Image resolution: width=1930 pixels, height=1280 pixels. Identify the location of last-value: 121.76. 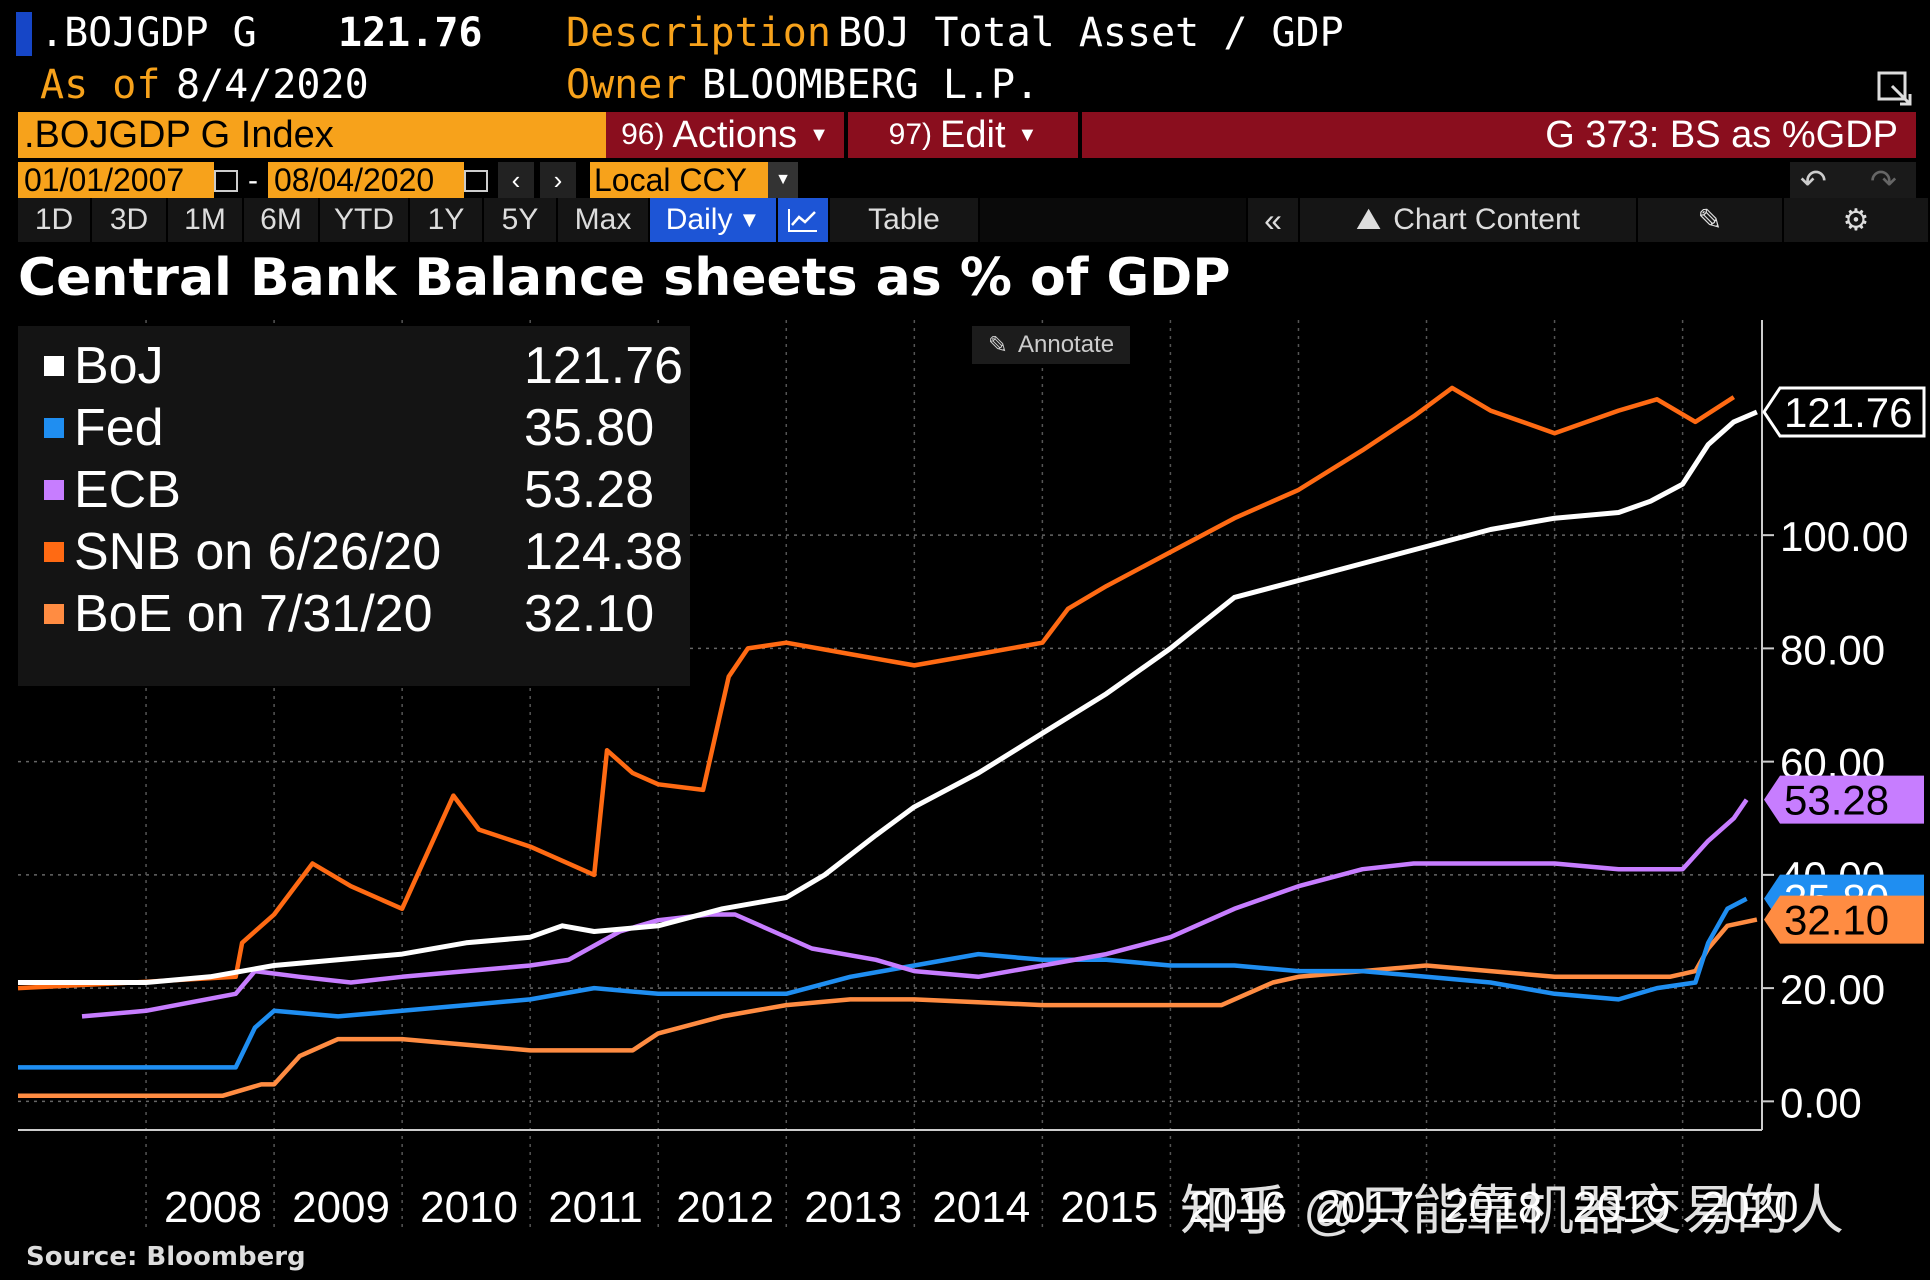
(410, 33).